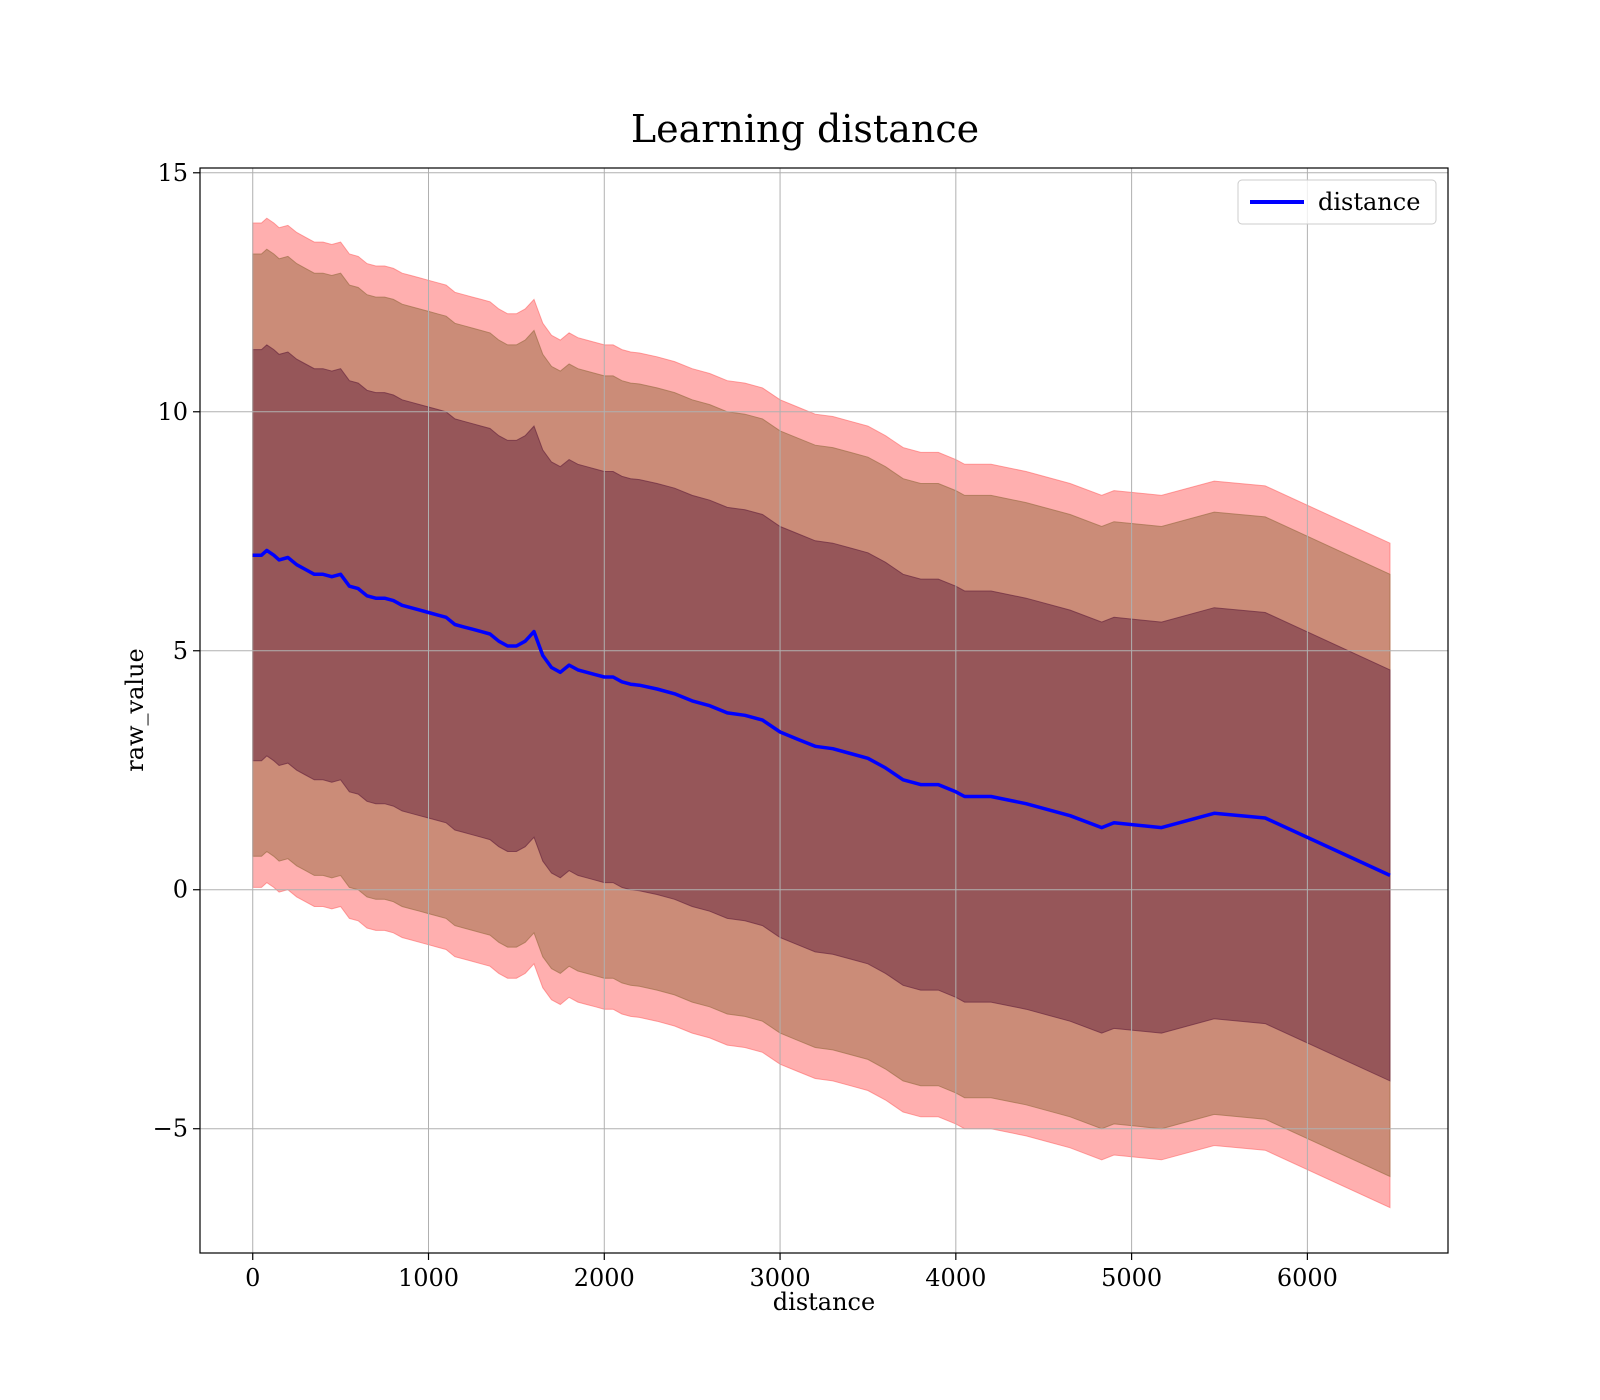 This screenshot has width=1600, height=1400. I want to click on x-tick-label: 6000, so click(1307, 1278).